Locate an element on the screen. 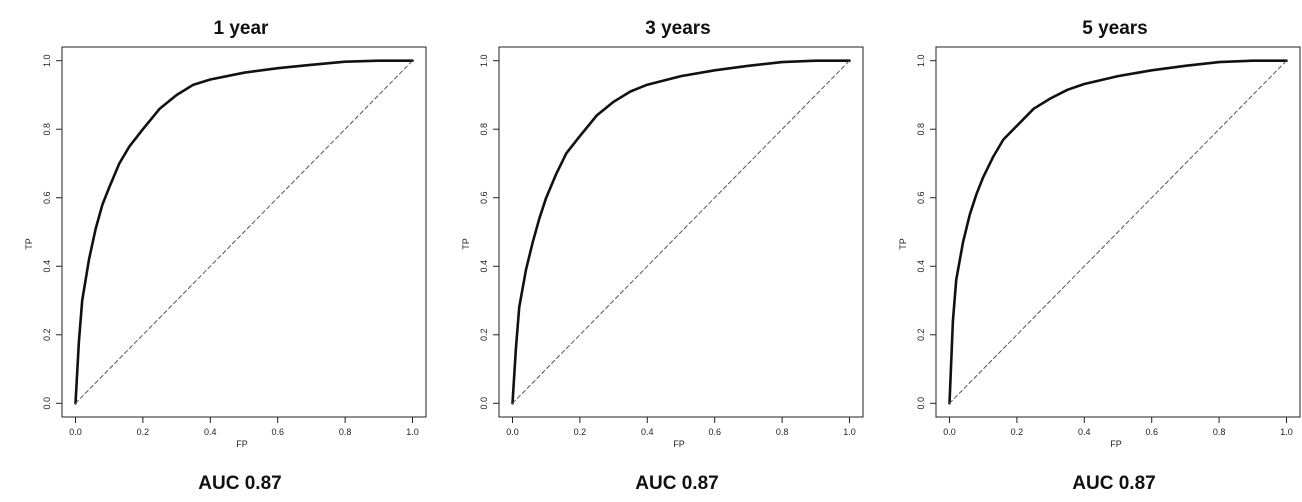 The height and width of the screenshot is (502, 1302). chart-title: 3 years is located at coordinates (678, 28).